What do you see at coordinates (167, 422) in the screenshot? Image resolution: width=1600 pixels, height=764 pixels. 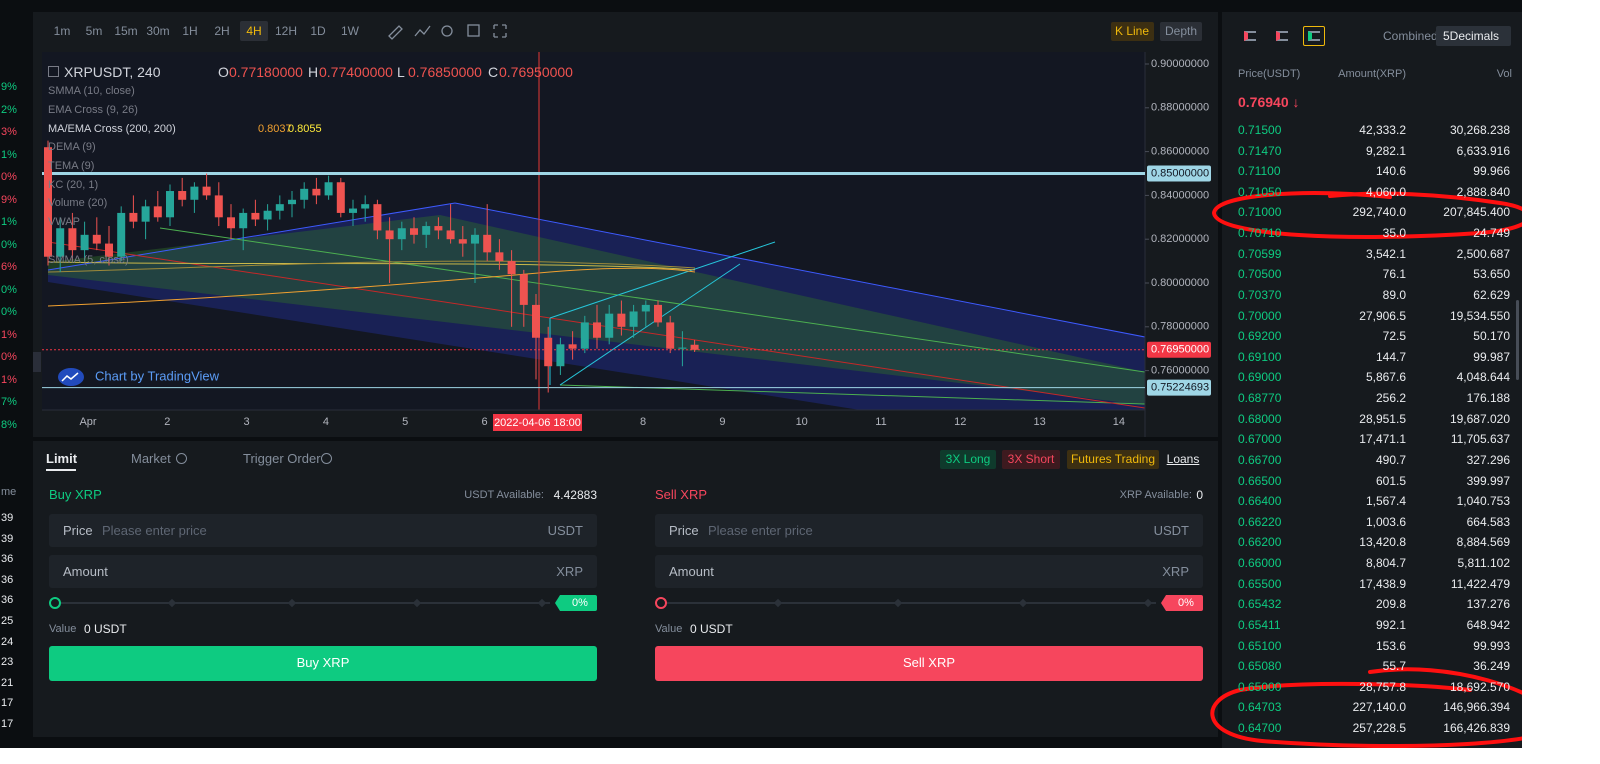 I see `date-tick-label: 2` at bounding box center [167, 422].